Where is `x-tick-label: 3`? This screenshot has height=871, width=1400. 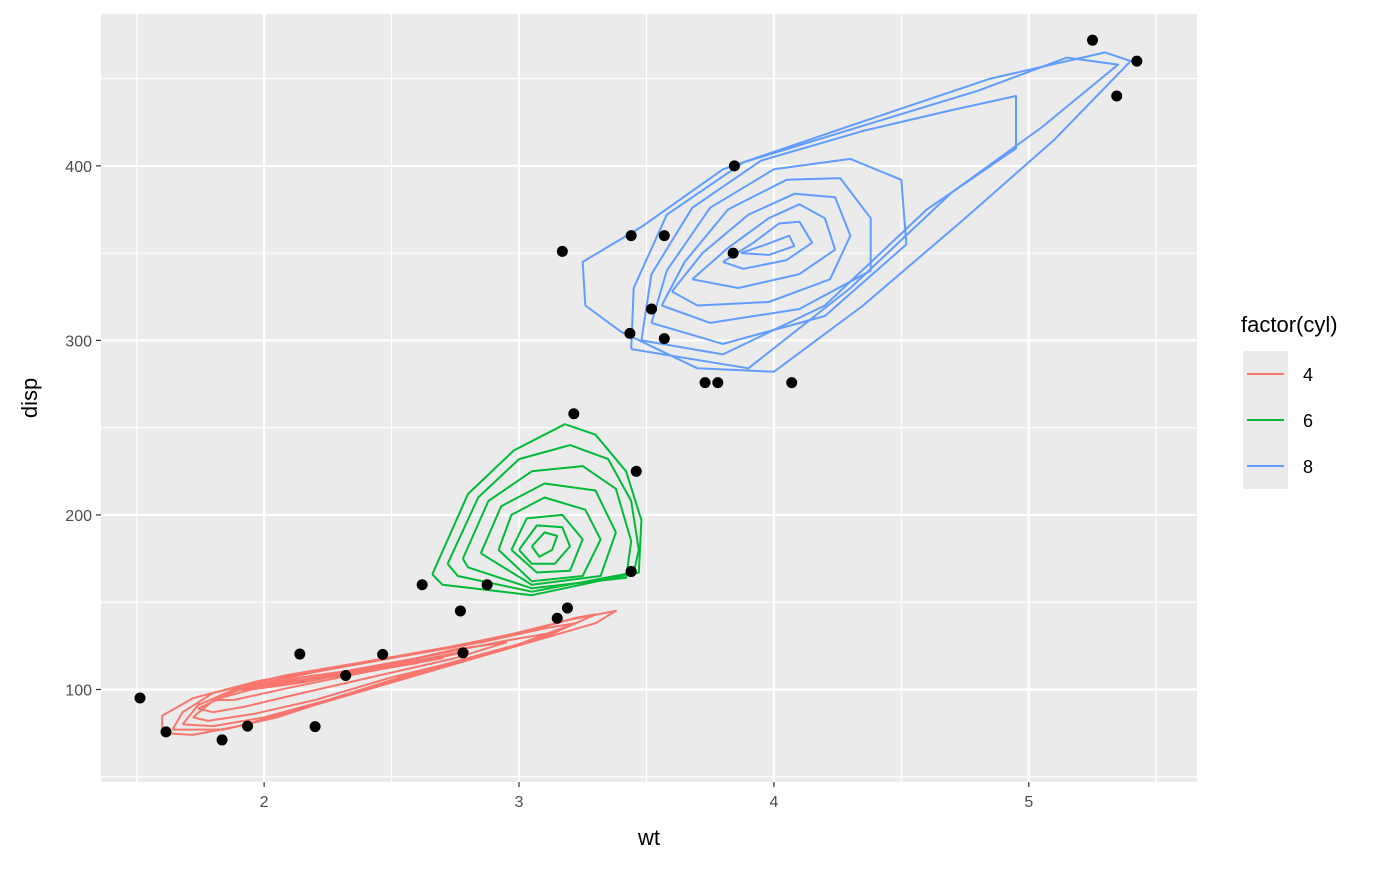 x-tick-label: 3 is located at coordinates (519, 802).